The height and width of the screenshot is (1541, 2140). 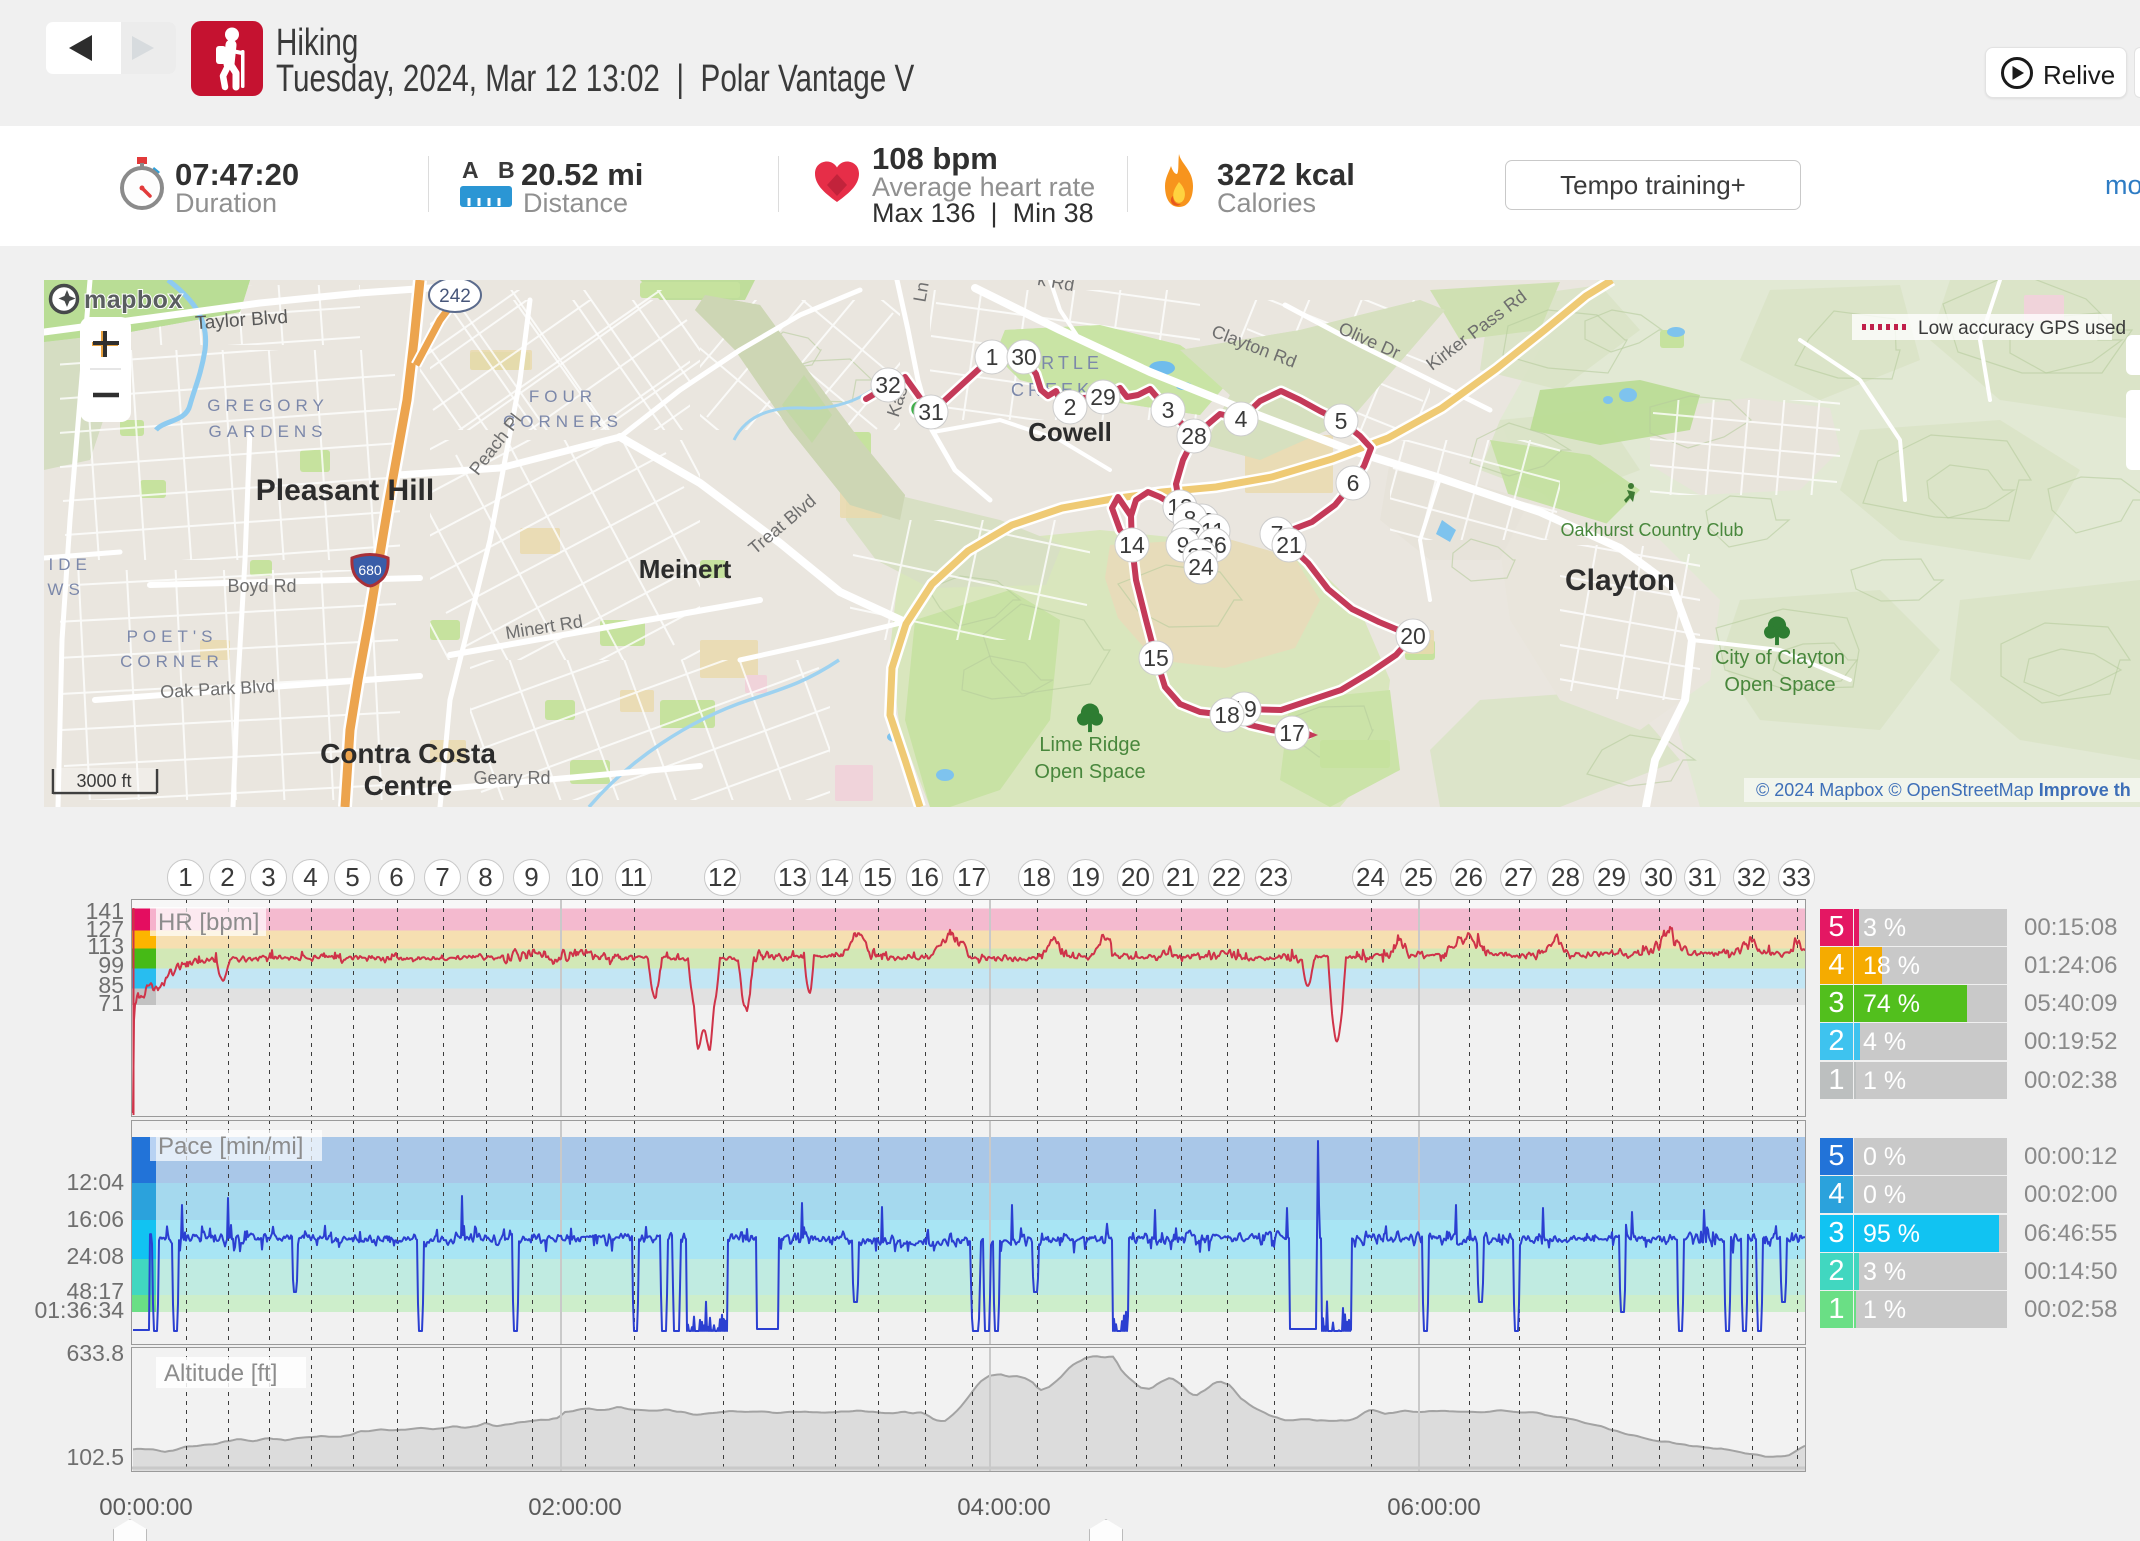 What do you see at coordinates (1651, 530) in the screenshot?
I see `svg-text: Oakhurst Country Club` at bounding box center [1651, 530].